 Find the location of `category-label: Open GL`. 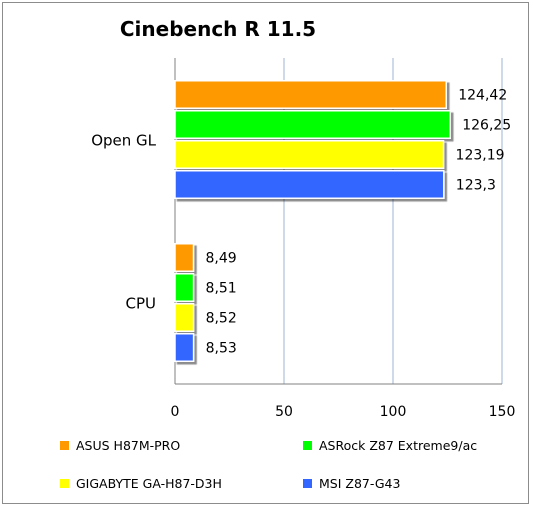

category-label: Open GL is located at coordinates (123, 141).